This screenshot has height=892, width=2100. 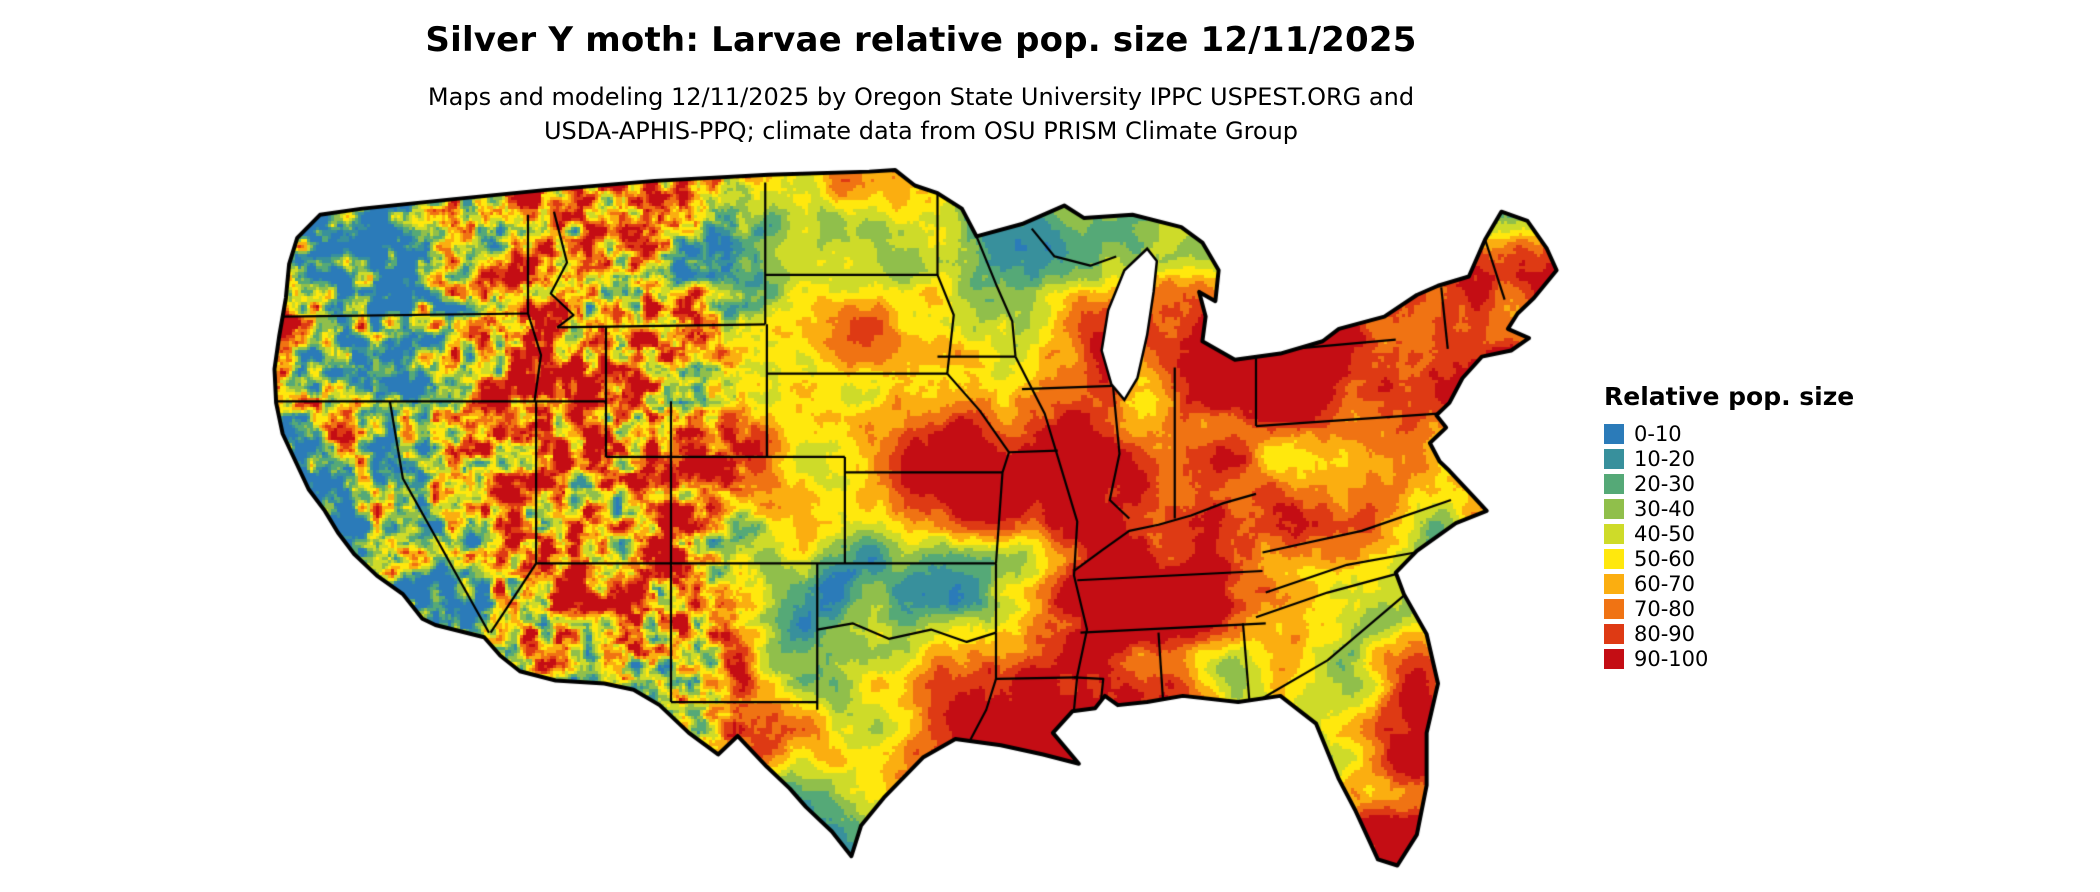 What do you see at coordinates (1729, 483) in the screenshot?
I see `legend-row: 20-30` at bounding box center [1729, 483].